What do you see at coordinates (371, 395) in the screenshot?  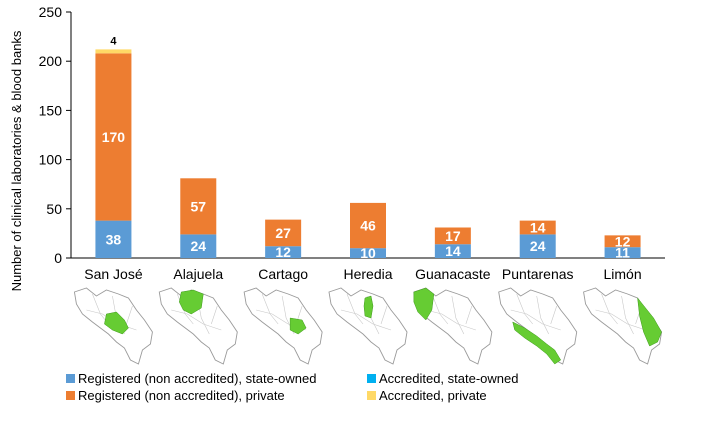 I see `legend-swatch-accredited-private` at bounding box center [371, 395].